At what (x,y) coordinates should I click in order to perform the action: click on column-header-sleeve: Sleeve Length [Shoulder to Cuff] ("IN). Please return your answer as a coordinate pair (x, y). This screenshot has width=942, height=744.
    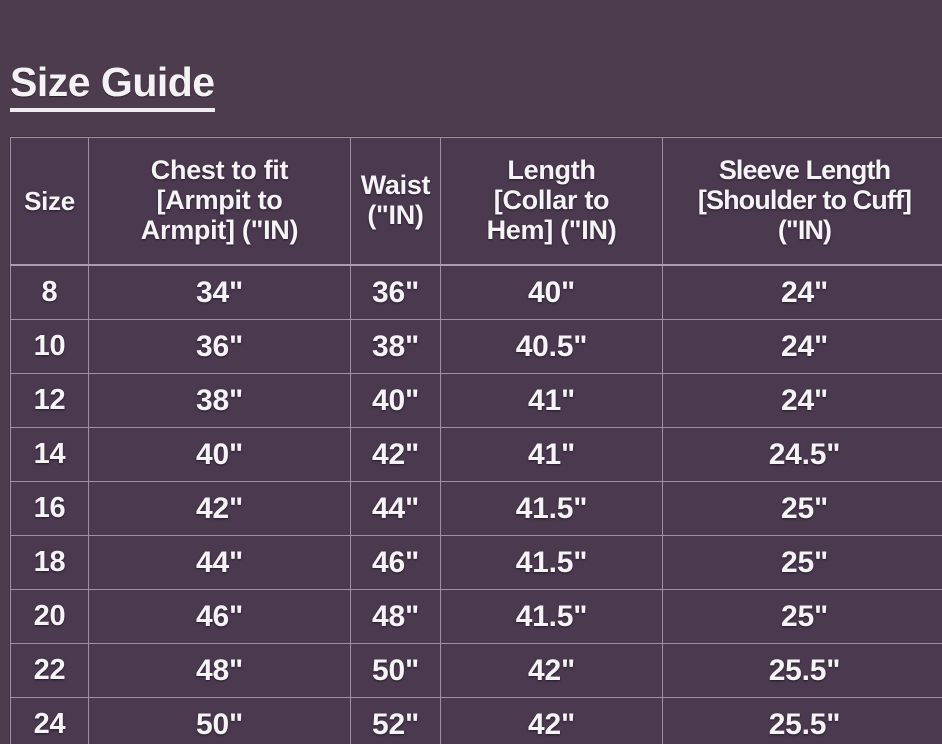
    Looking at the image, I should click on (802, 201).